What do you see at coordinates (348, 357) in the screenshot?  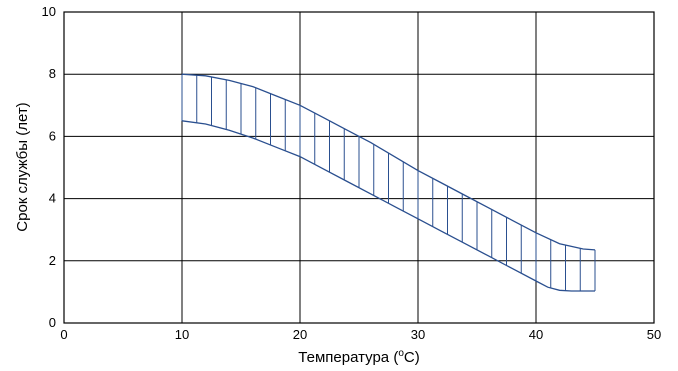 I see `x-axis-title-main: Температура (` at bounding box center [348, 357].